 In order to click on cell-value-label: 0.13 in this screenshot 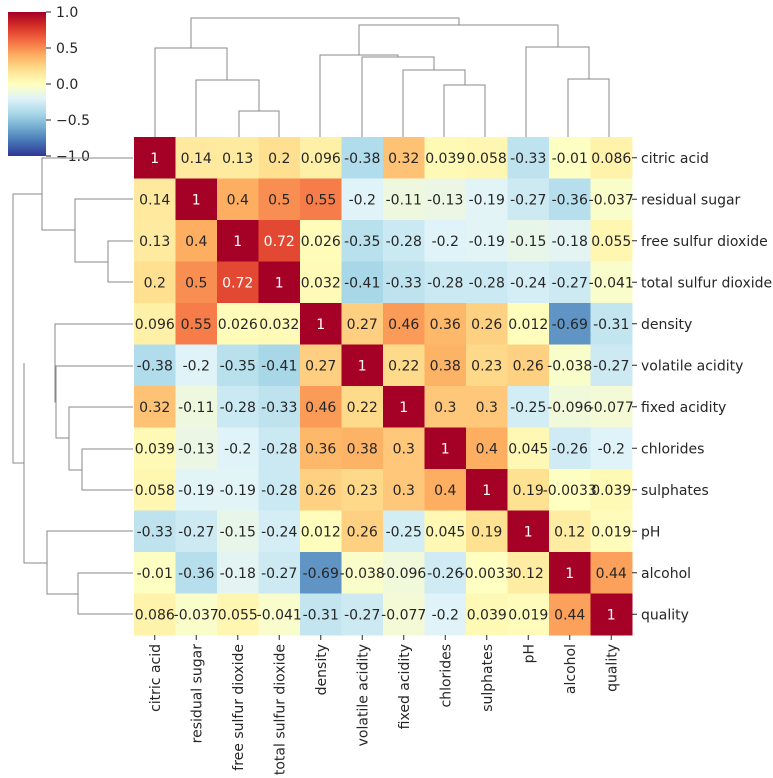, I will do `click(237, 159)`.